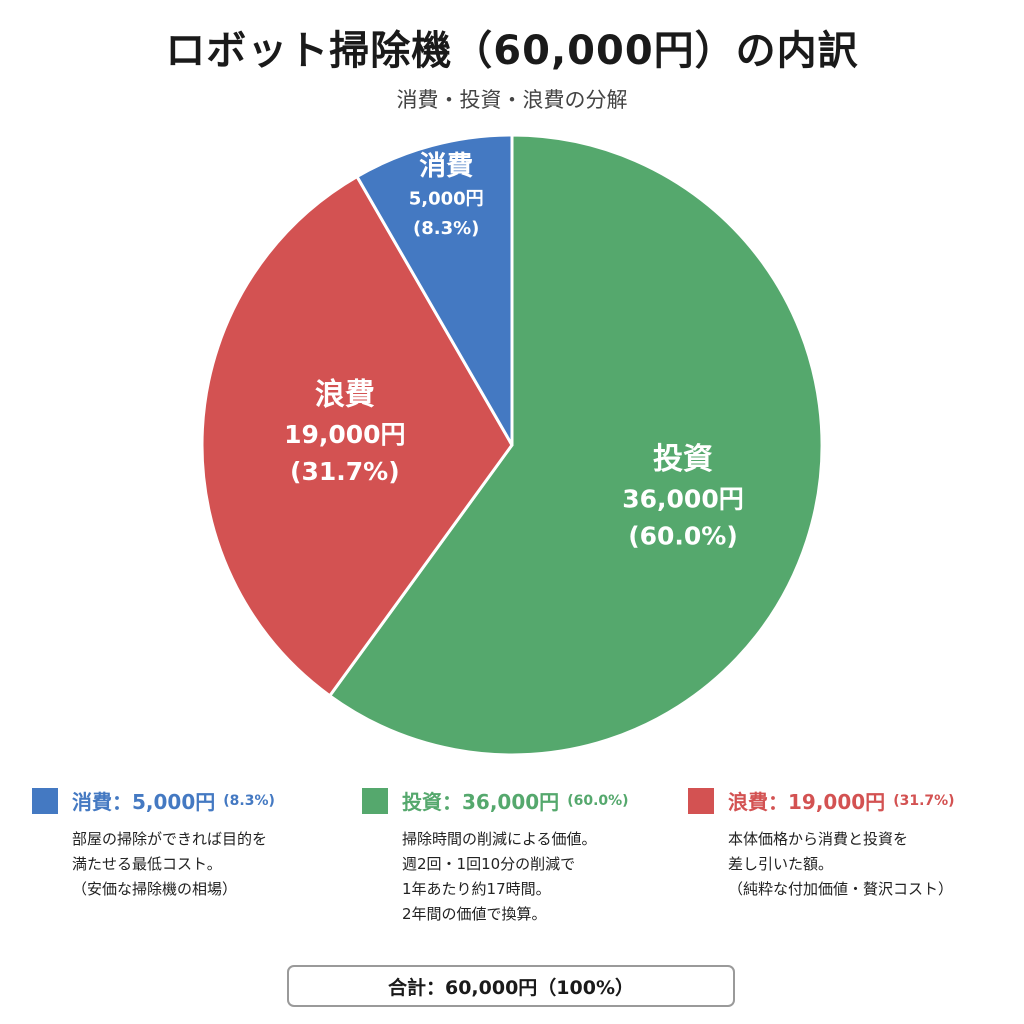  What do you see at coordinates (345, 471) in the screenshot?
I see `slice-label-percent: (31.7%)` at bounding box center [345, 471].